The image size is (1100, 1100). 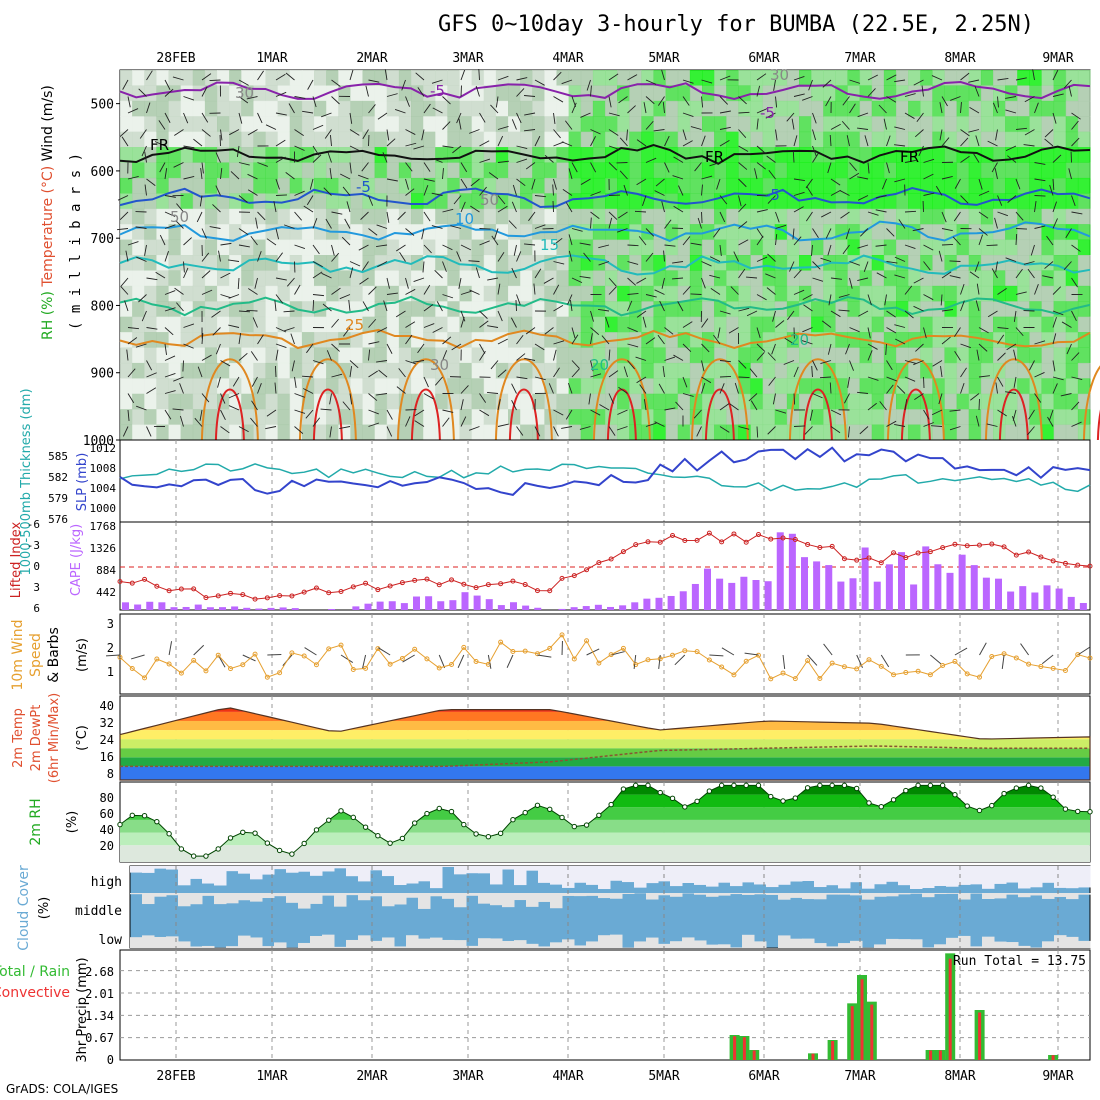 What do you see at coordinates (587, 570) in the screenshot?
I see `li-point` at bounding box center [587, 570].